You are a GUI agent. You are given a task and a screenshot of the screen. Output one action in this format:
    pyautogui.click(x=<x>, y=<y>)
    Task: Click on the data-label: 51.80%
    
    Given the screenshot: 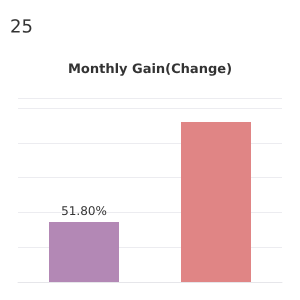 What is the action you would take?
    pyautogui.click(x=84, y=211)
    